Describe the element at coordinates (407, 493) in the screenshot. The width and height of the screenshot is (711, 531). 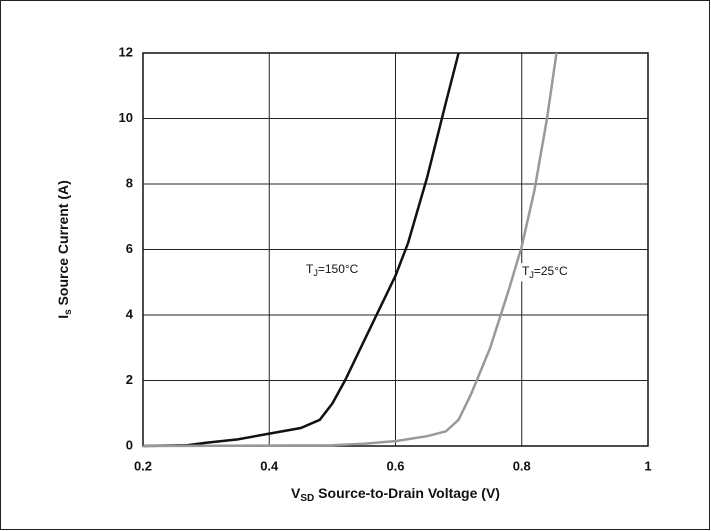
I see `x-axis-label-part: Source-to-Drain Voltage (V)` at that location.